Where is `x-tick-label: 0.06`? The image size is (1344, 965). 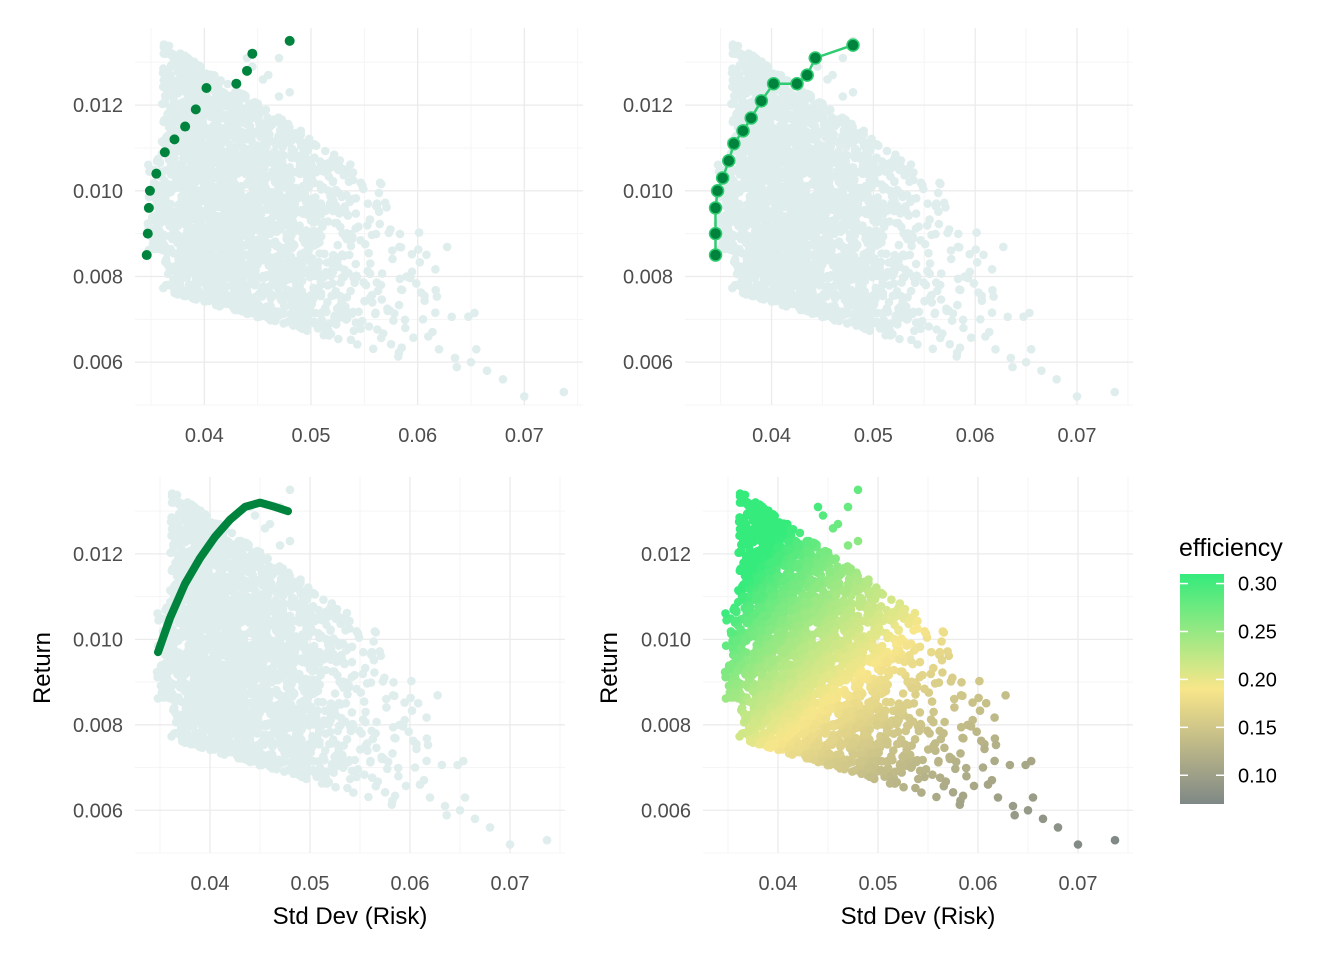 x-tick-label: 0.06 is located at coordinates (417, 436).